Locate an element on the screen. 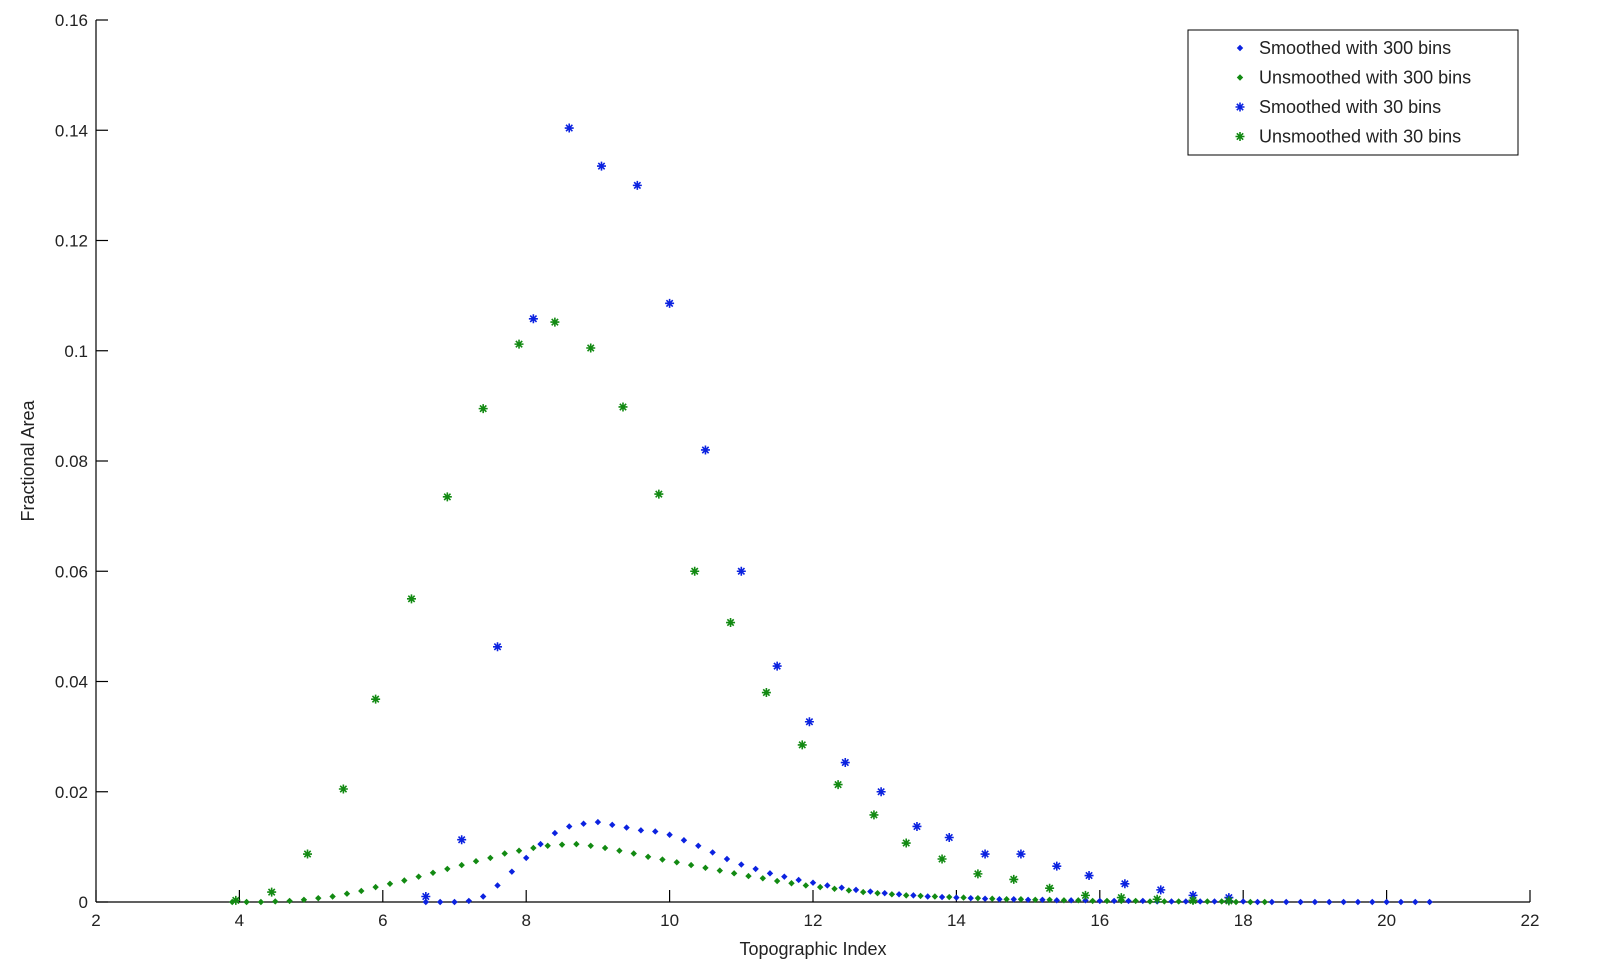  x-tick-label: 20 is located at coordinates (1386, 920).